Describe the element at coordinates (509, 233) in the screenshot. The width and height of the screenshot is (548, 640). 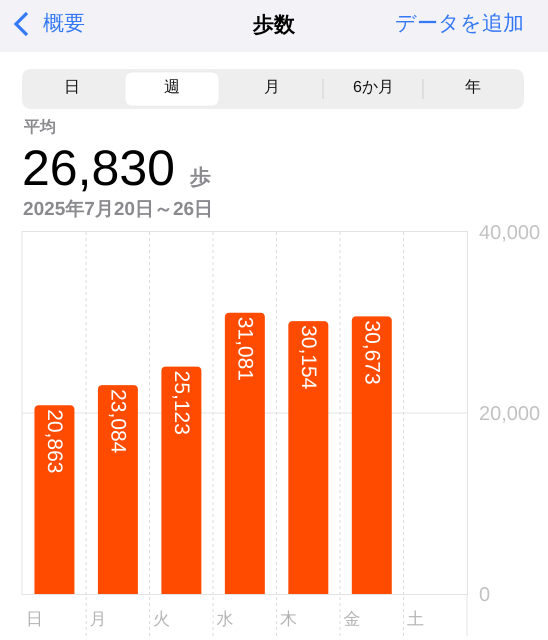
I see `y-tick-label: 40,000` at that location.